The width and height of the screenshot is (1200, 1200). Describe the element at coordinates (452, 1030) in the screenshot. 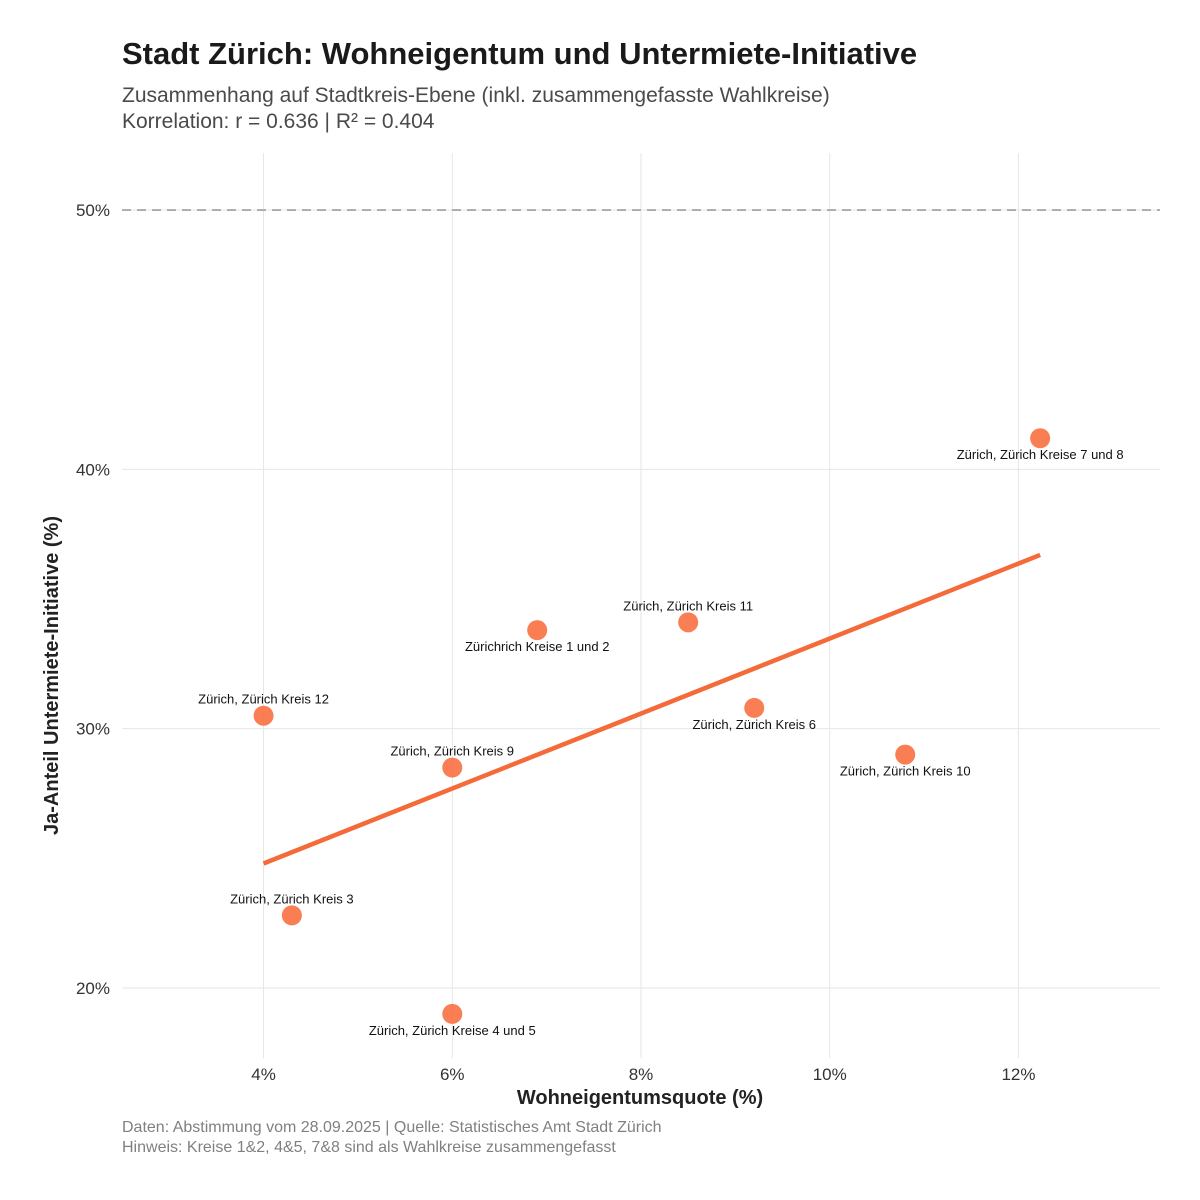

I see `point-label: Zürich, Zürich Kreise 4 und 5` at that location.